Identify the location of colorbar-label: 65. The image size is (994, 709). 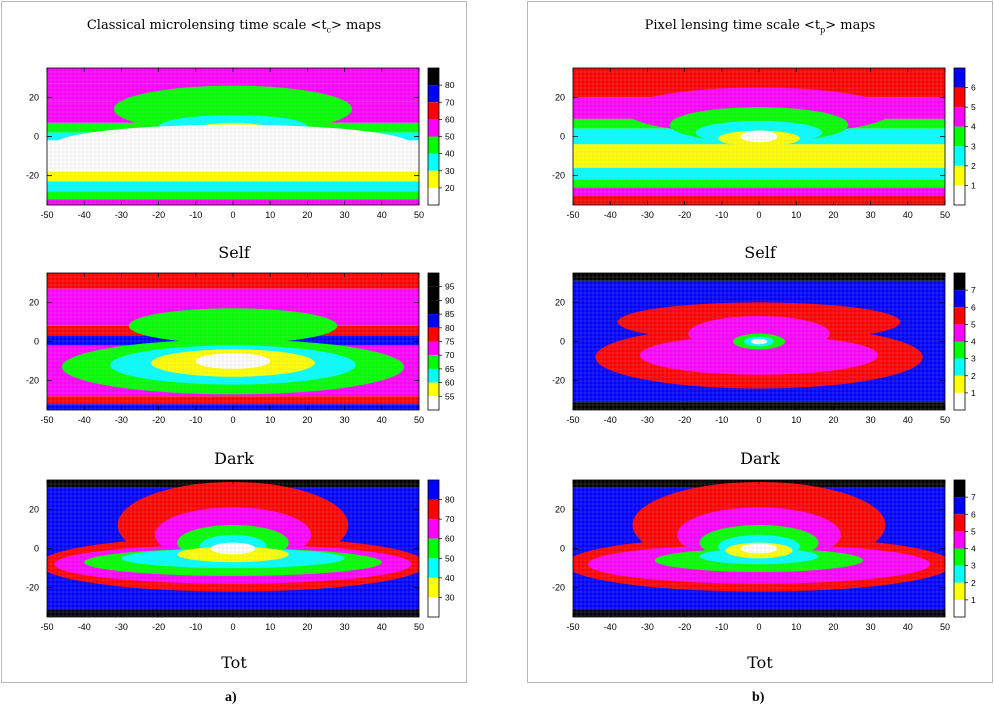
(450, 369).